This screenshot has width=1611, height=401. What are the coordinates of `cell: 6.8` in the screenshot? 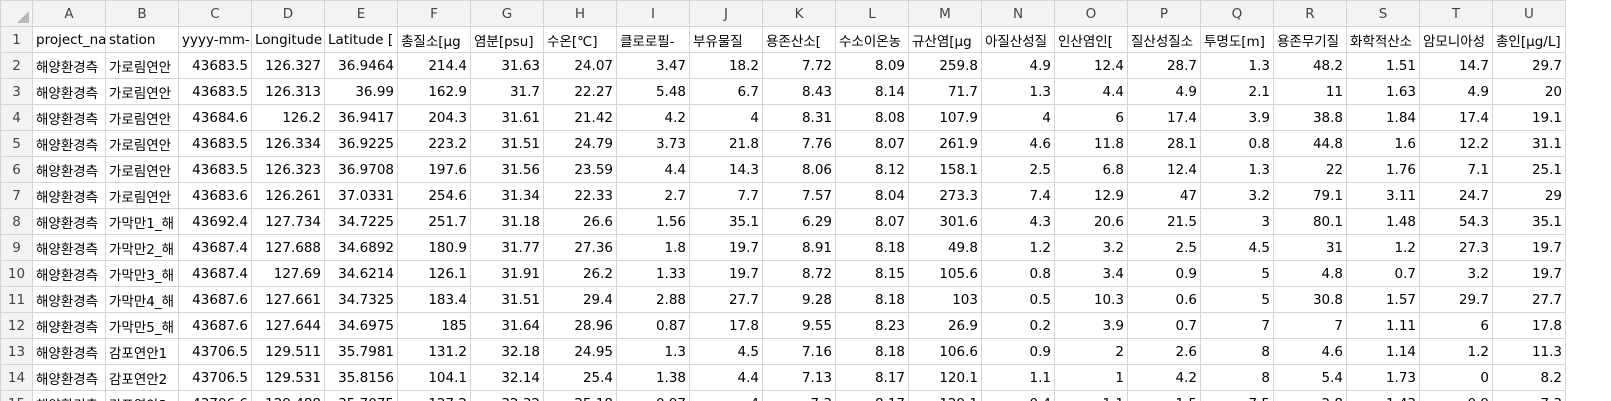 It's located at (1091, 169).